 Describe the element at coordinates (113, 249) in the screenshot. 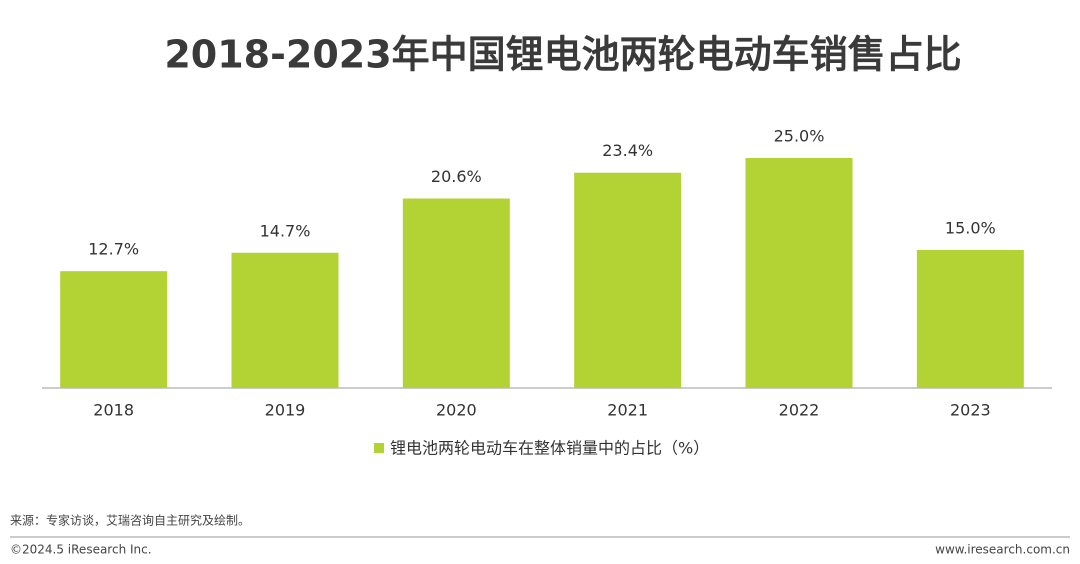

I see `value-label: 12.7%` at that location.